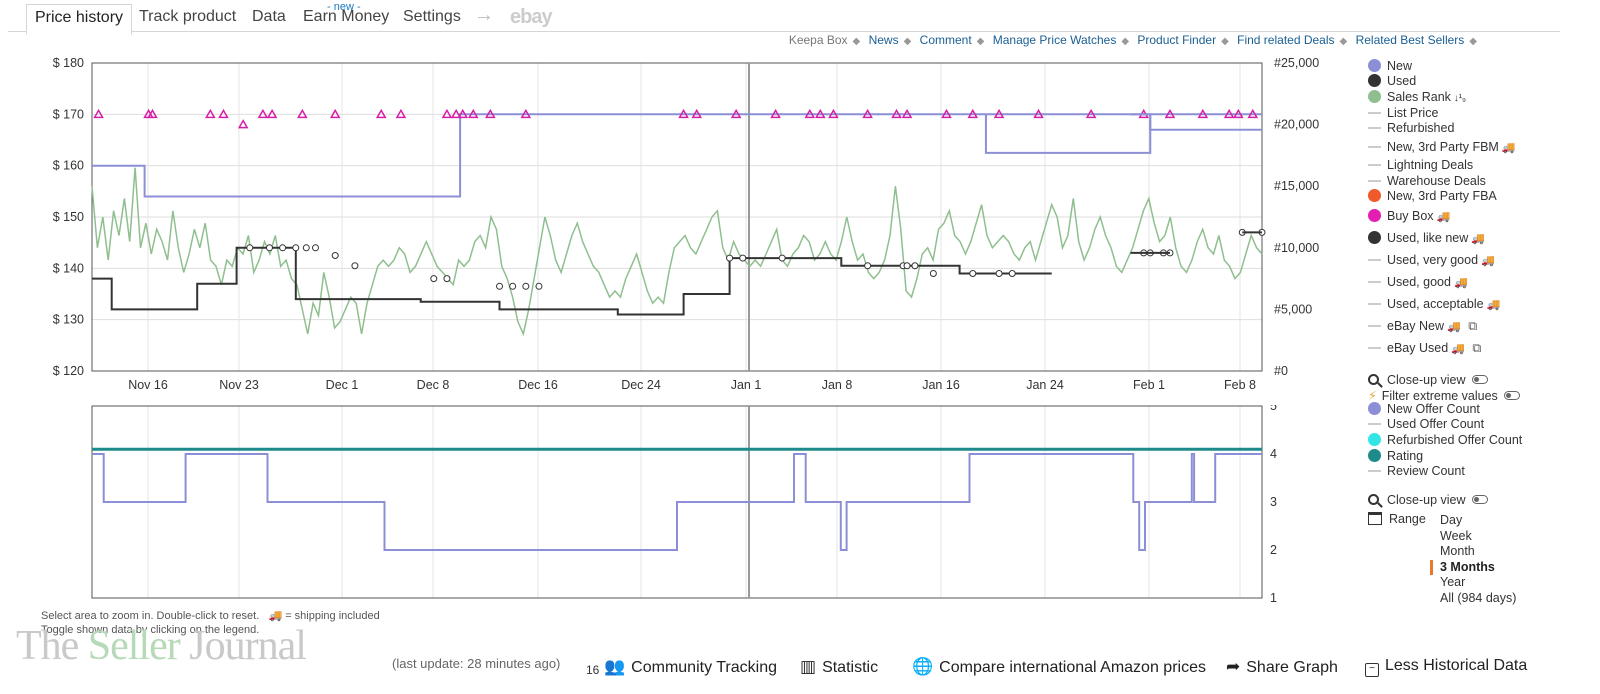 This screenshot has width=1600, height=694. I want to click on community-tracking-button: 👥 Community Tracking, so click(690, 667).